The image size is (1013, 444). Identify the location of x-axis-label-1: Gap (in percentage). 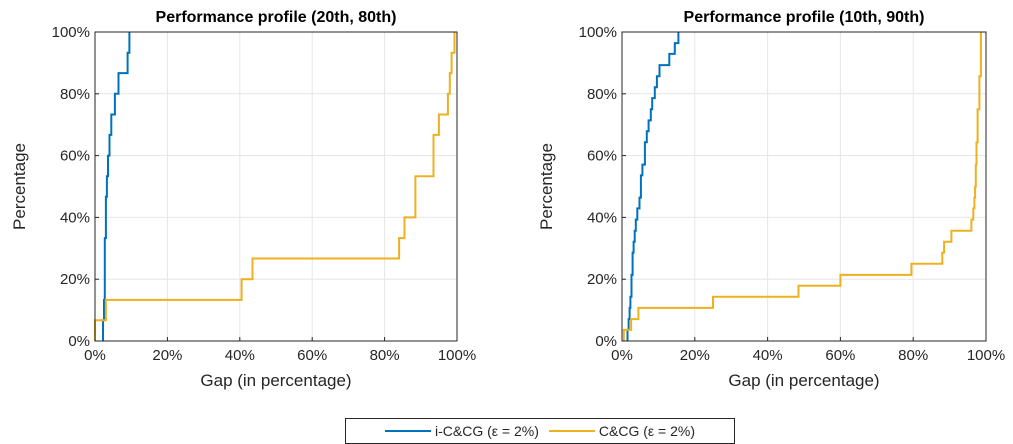
(275, 380).